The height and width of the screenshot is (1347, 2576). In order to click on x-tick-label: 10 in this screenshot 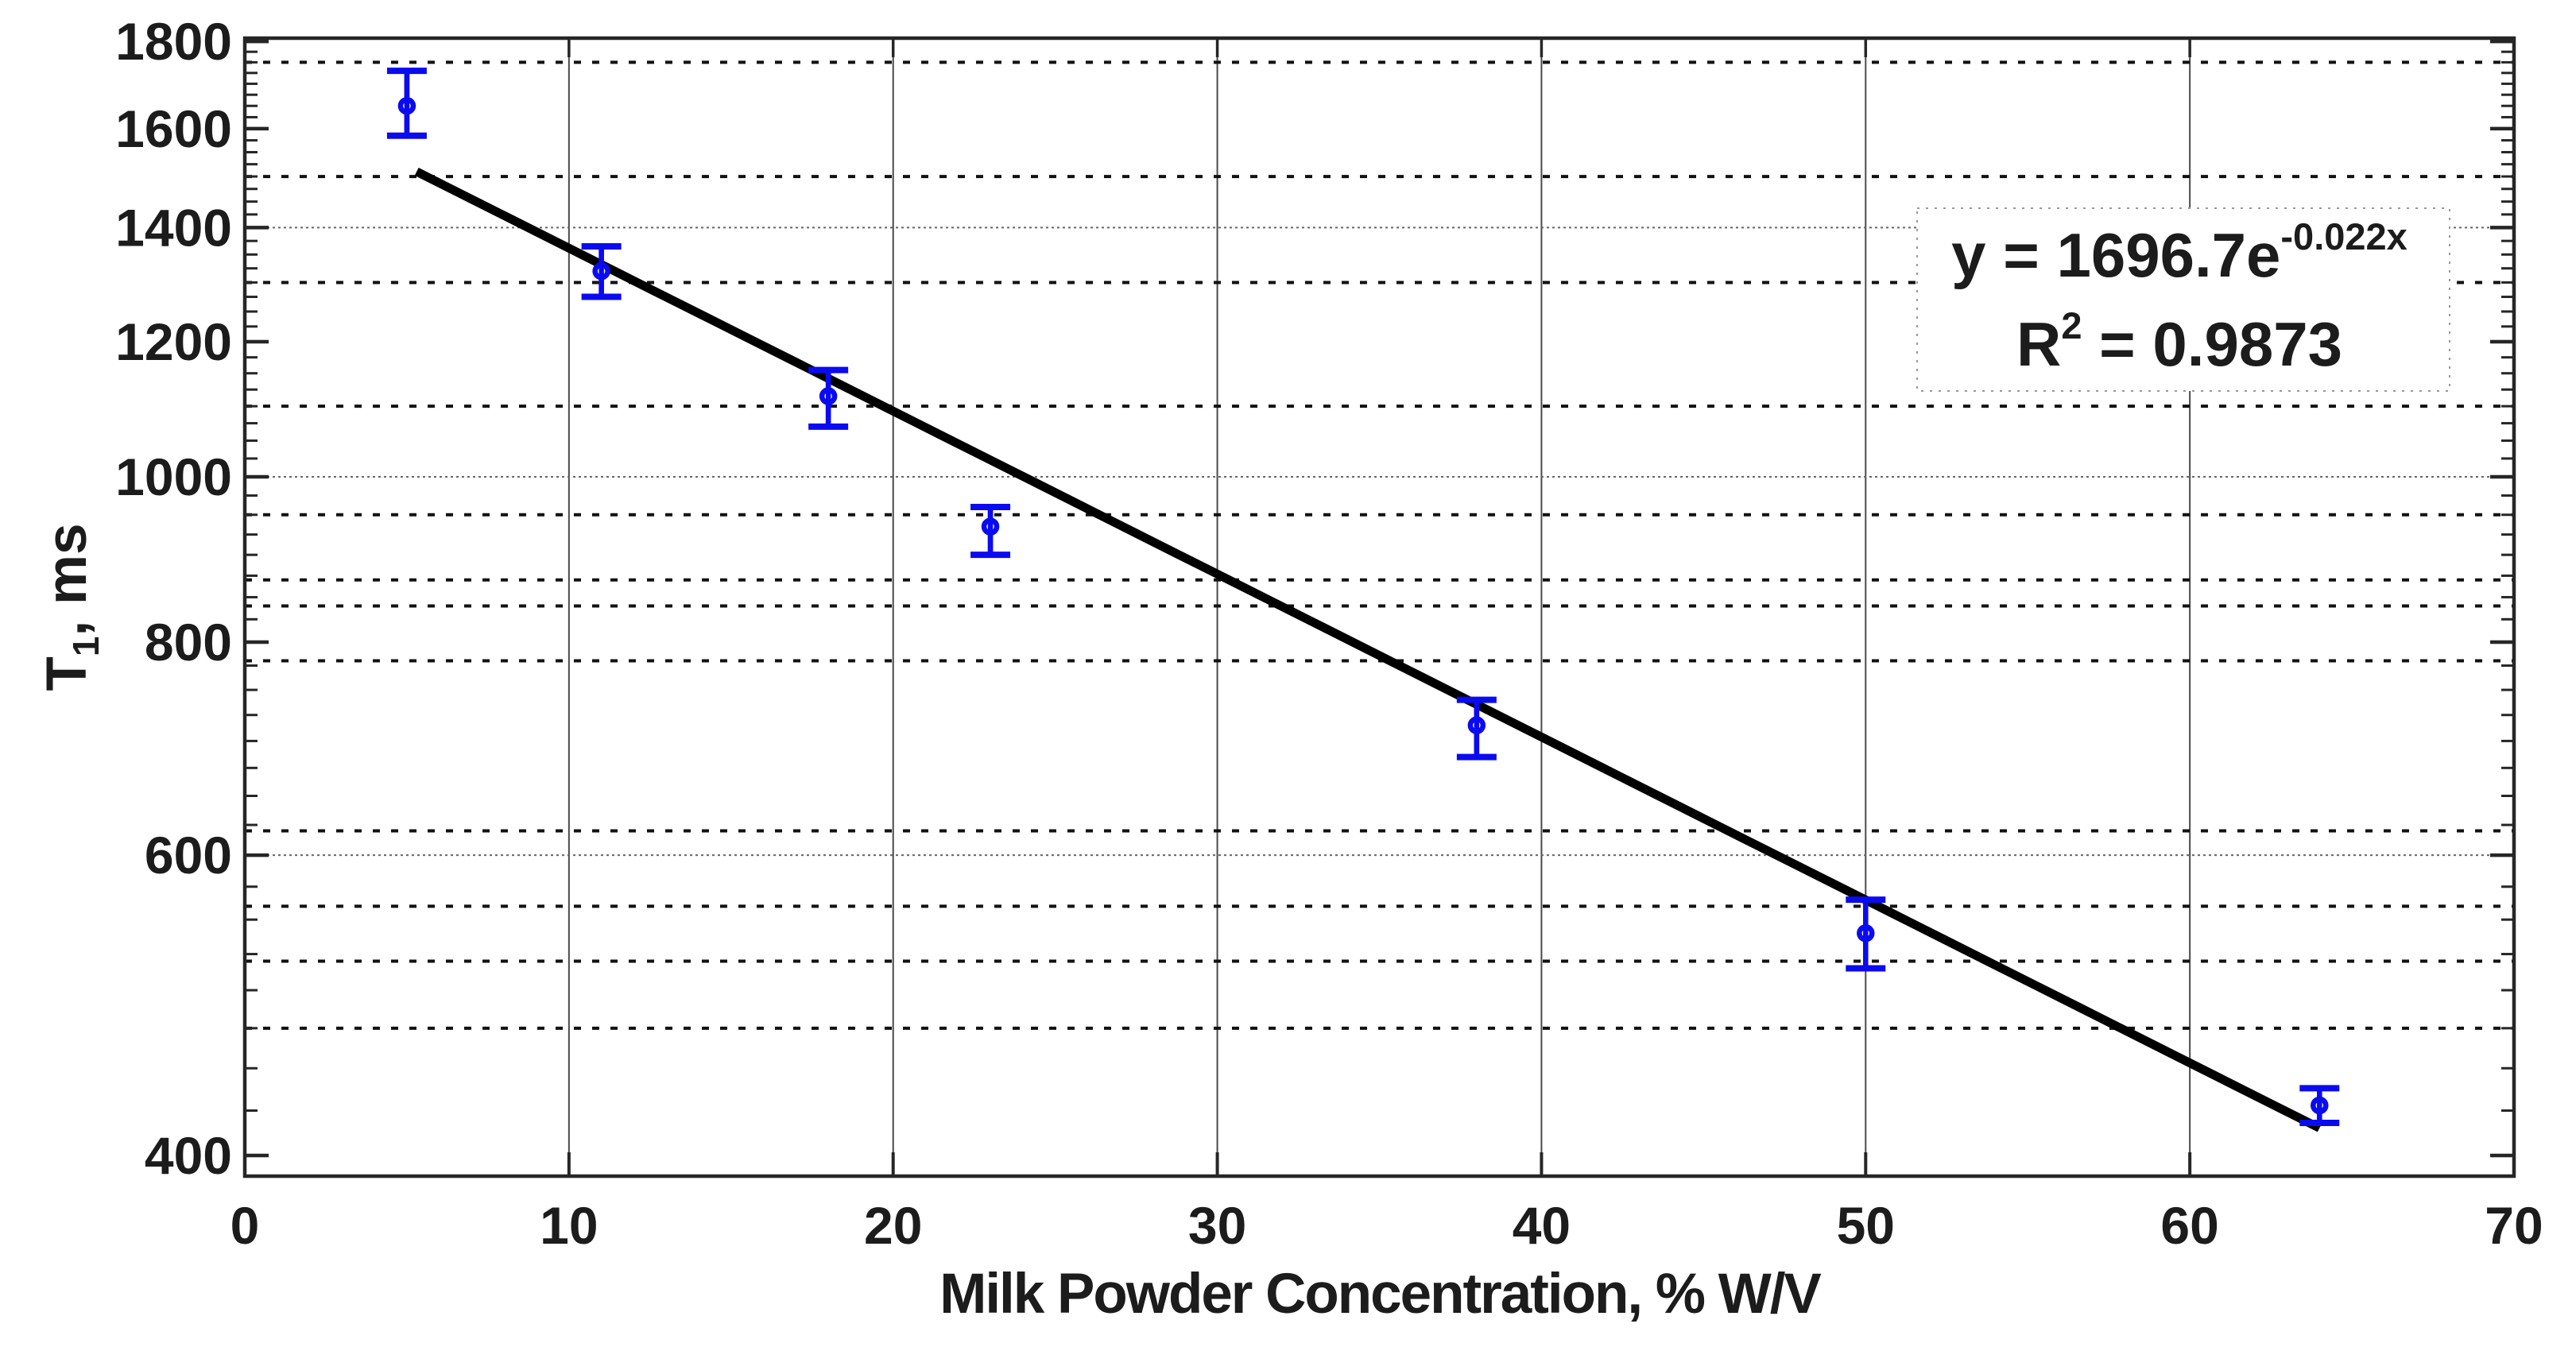, I will do `click(569, 1225)`.